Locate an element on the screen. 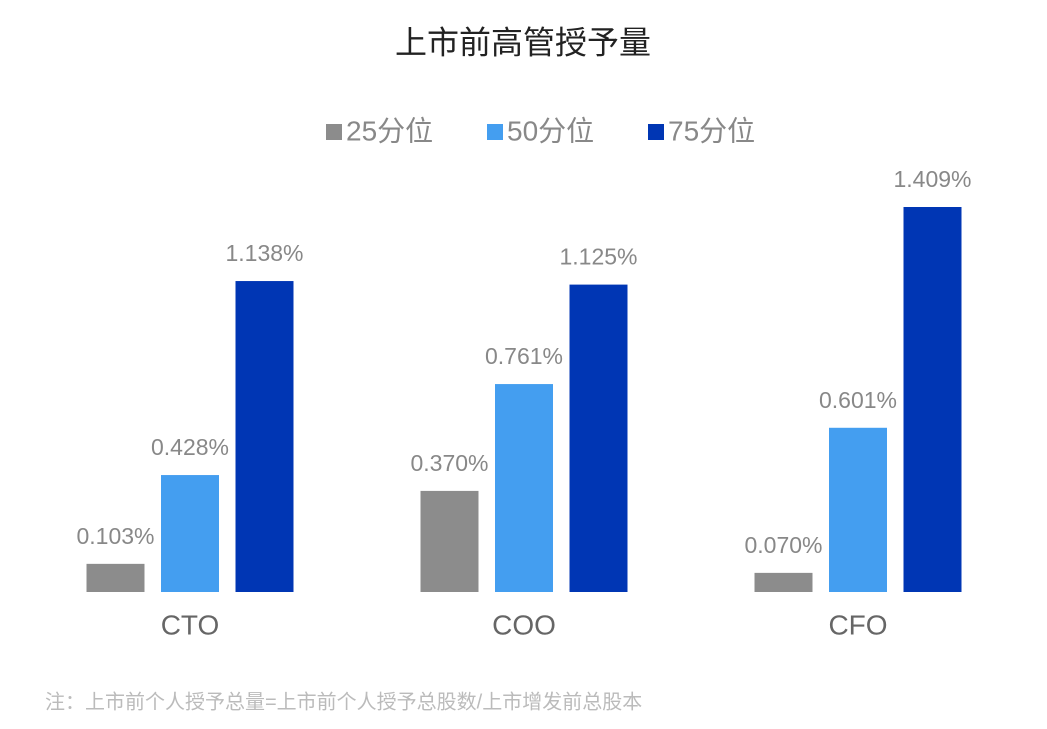 This screenshot has width=1047, height=729. chart-title: 上市前高管授予量 is located at coordinates (523, 42).